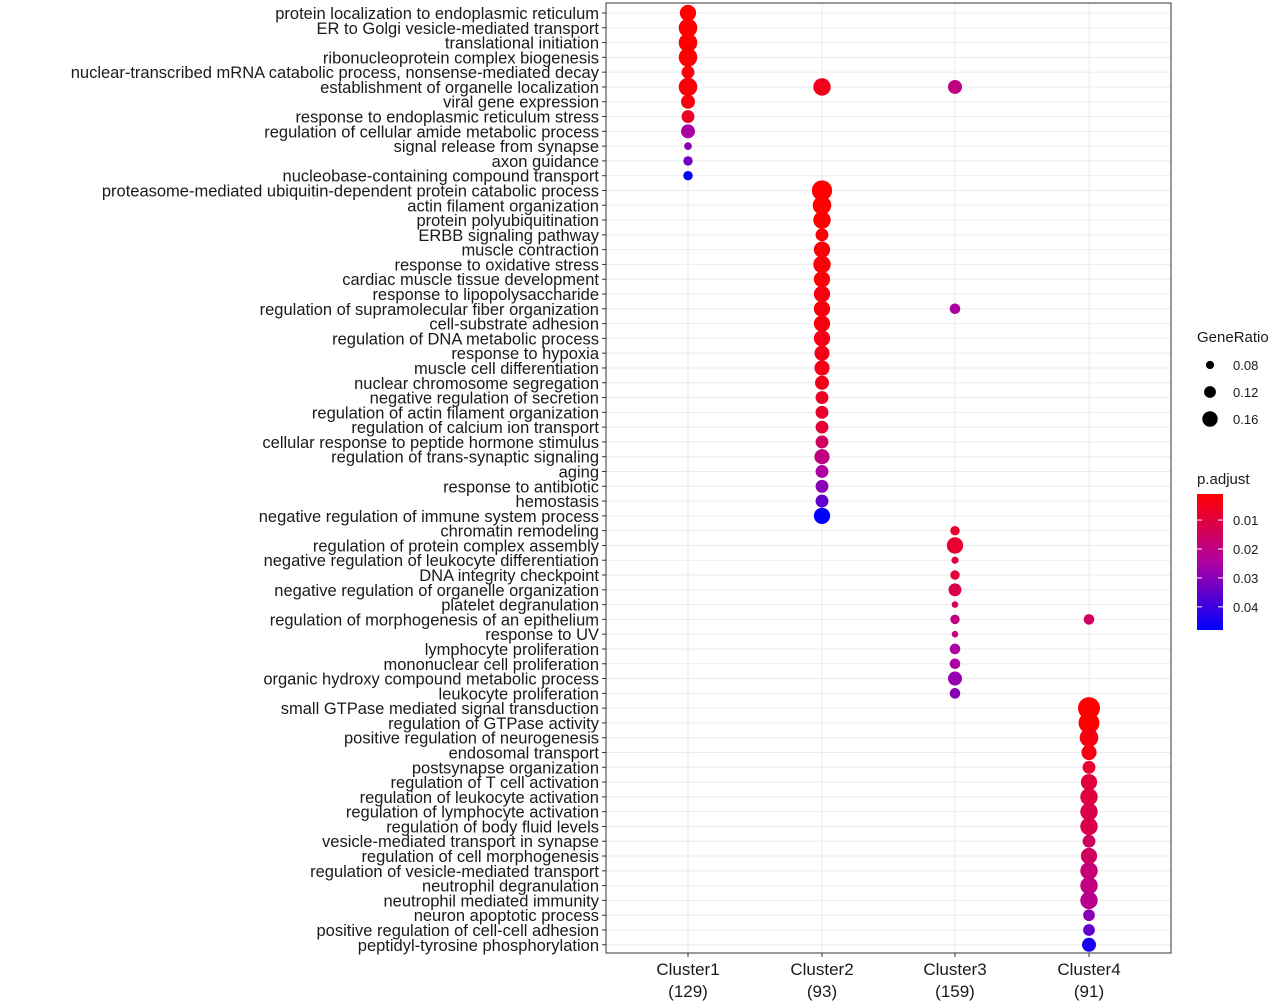 This screenshot has height=1002, width=1280. I want to click on term-label: muscle cell differentiation, so click(506, 369).